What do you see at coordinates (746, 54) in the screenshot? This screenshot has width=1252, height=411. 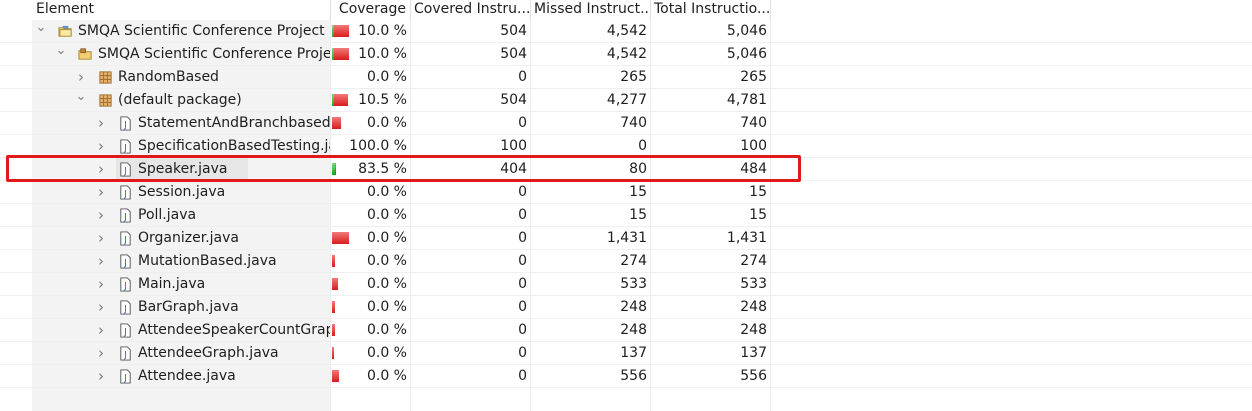 I see `total-instructions-value: 5,046` at bounding box center [746, 54].